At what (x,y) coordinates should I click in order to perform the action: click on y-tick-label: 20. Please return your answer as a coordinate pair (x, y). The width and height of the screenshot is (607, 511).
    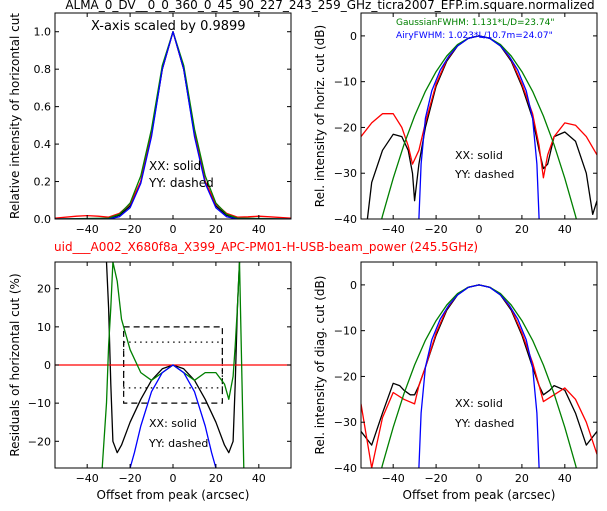
    Looking at the image, I should click on (44, 289).